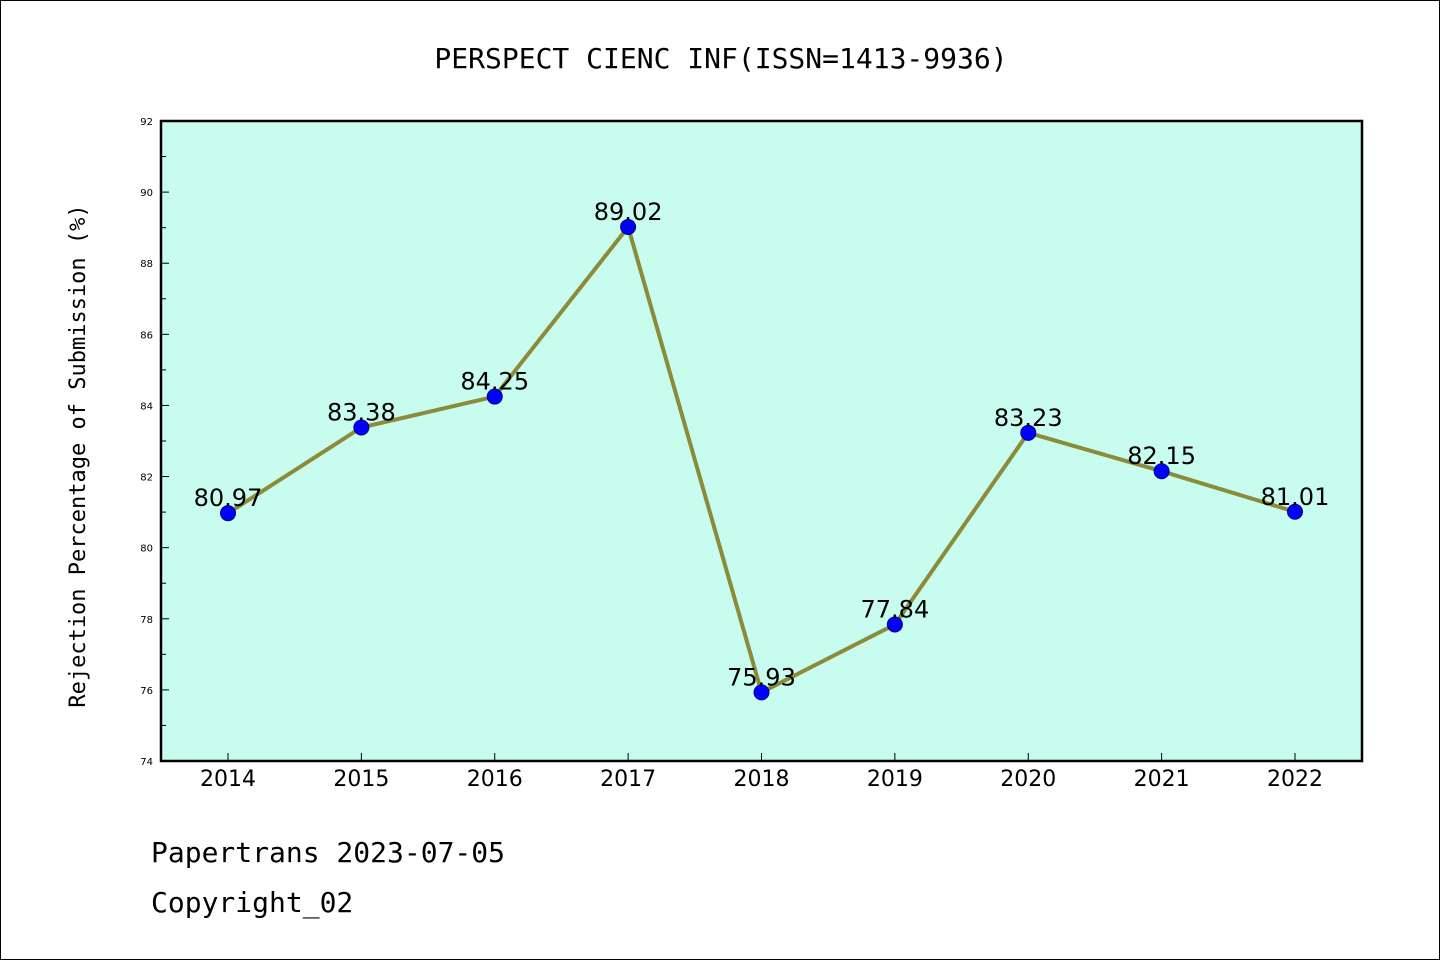 The image size is (1440, 961). Describe the element at coordinates (361, 779) in the screenshot. I see `x-tick-label: 2015` at that location.